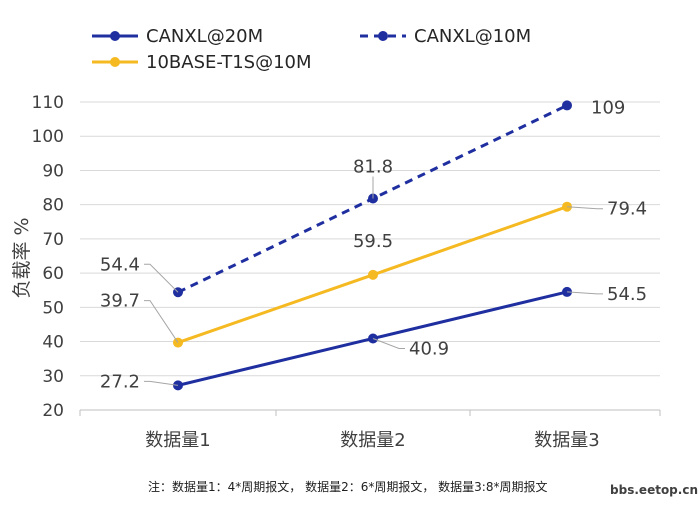  Describe the element at coordinates (53, 206) in the screenshot. I see `y-tick-label: 80` at that location.